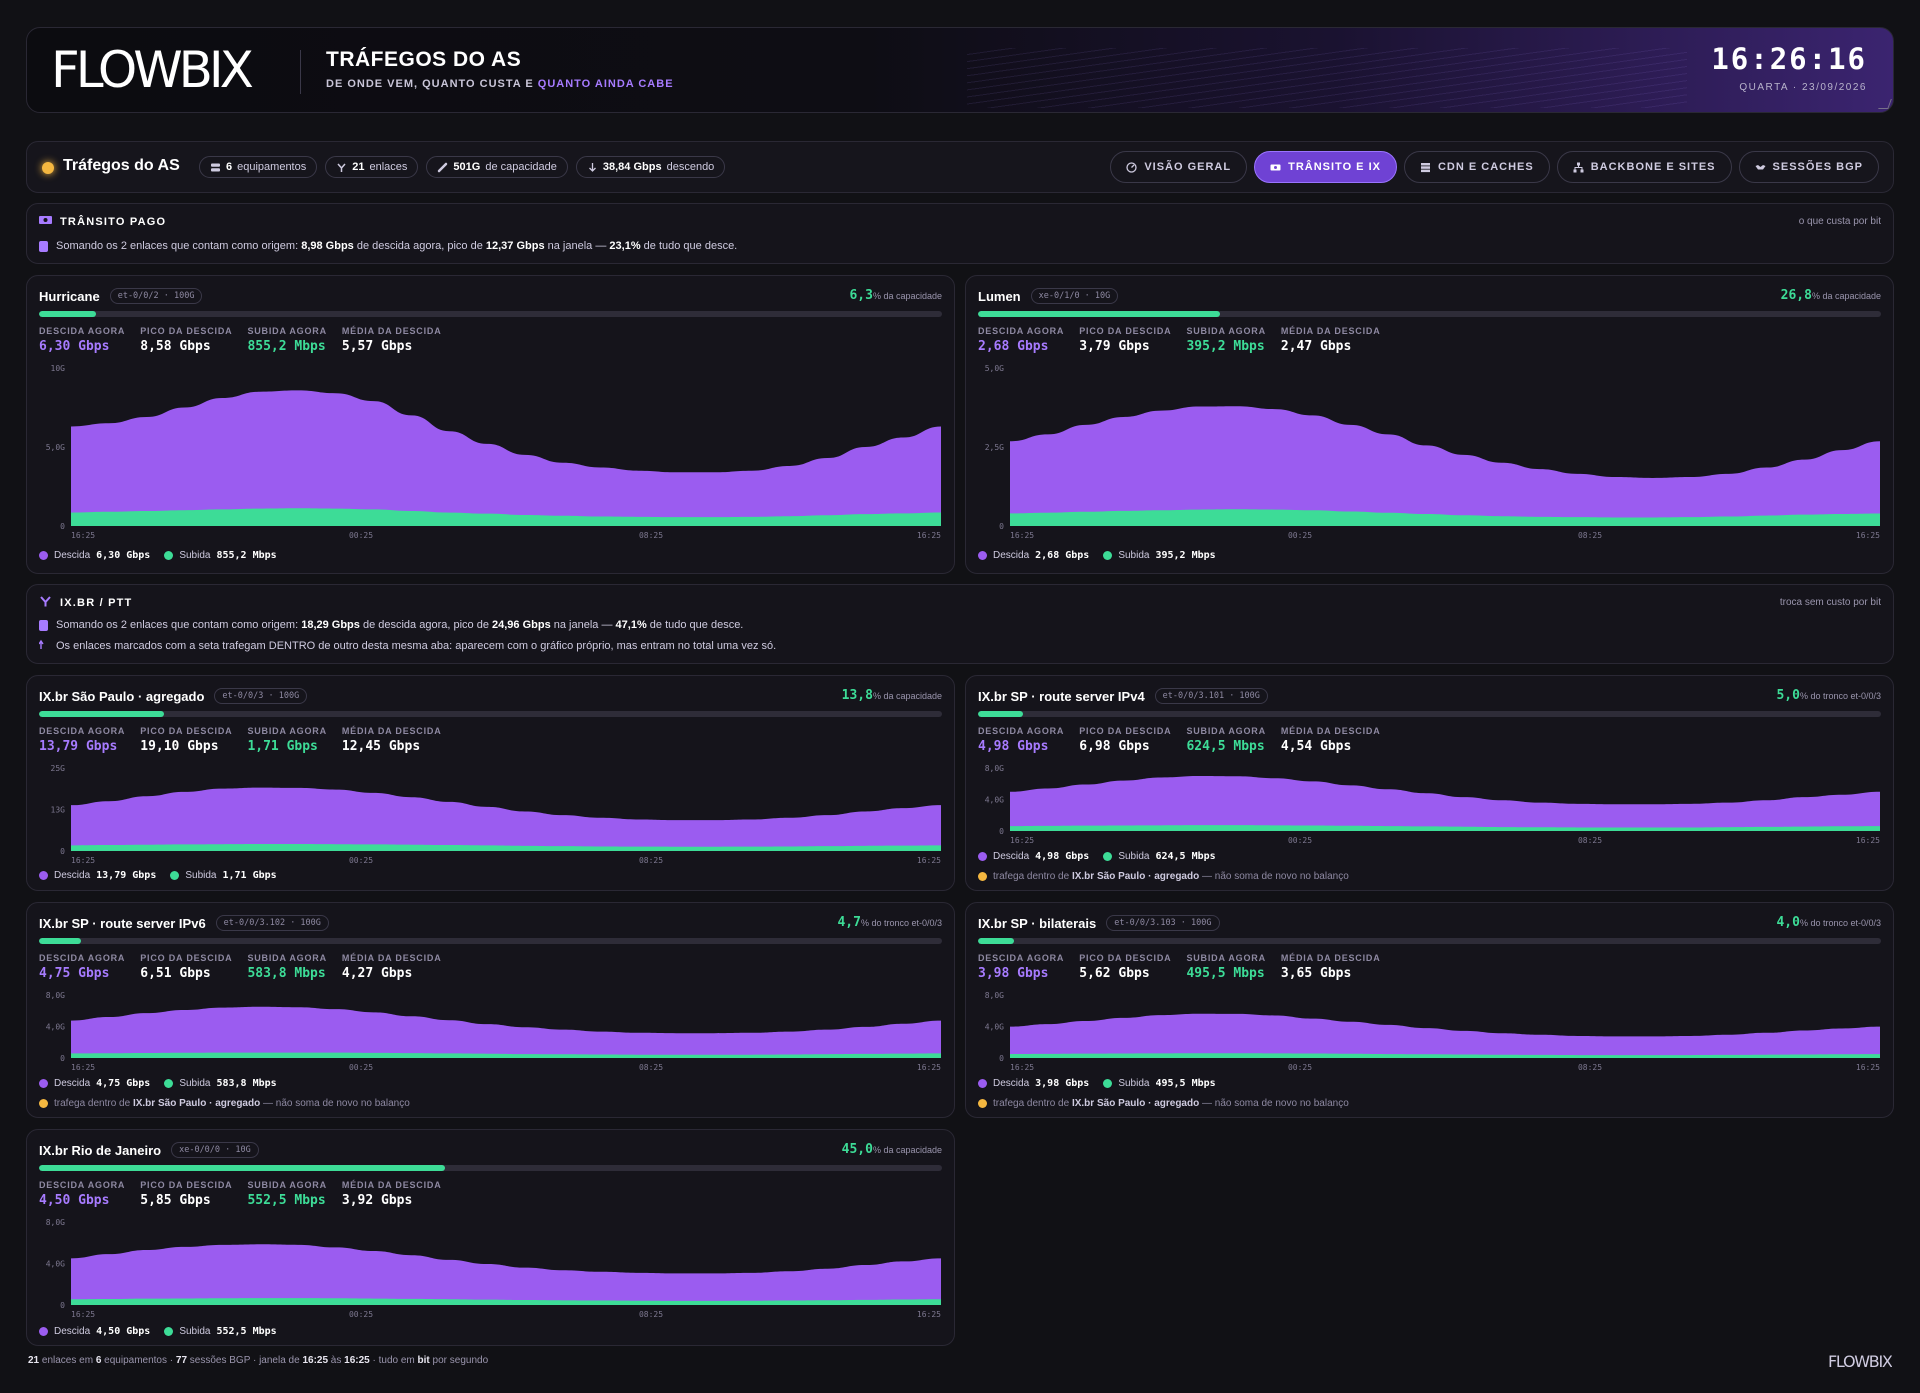  Describe the element at coordinates (1885, 104) in the screenshot. I see `resize-handle-icon` at that location.